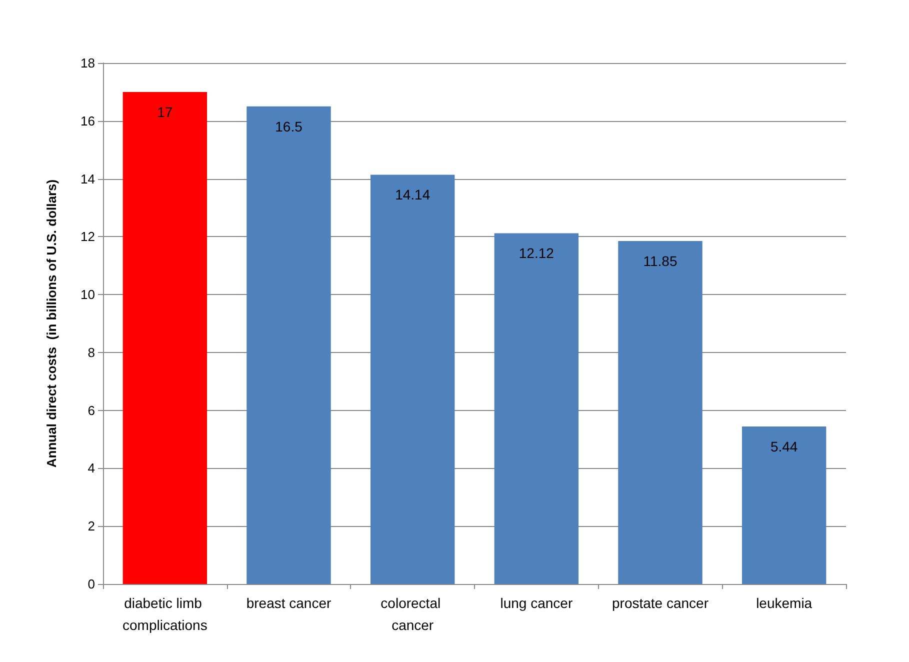  Describe the element at coordinates (536, 253) in the screenshot. I see `data-label: 12.12` at that location.